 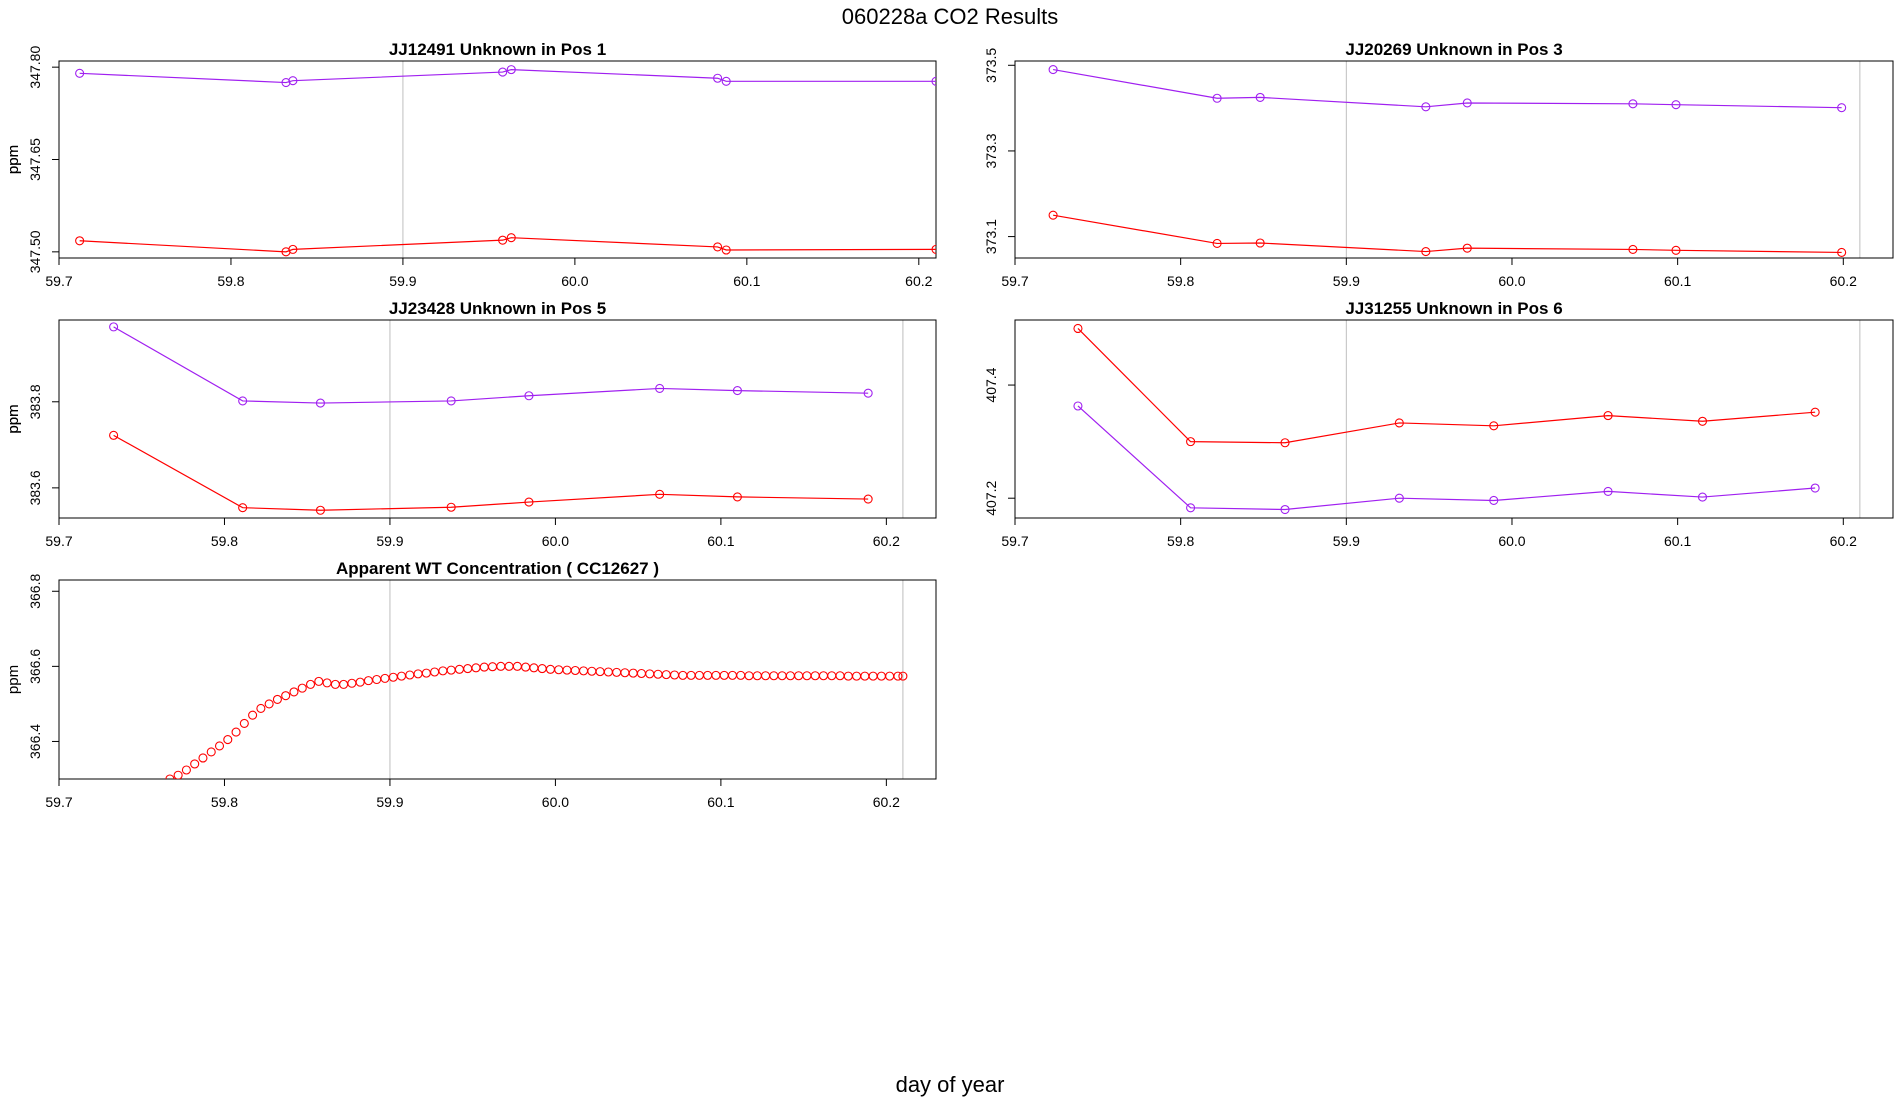 What do you see at coordinates (35, 591) in the screenshot?
I see `y-tick-label: 366.8` at bounding box center [35, 591].